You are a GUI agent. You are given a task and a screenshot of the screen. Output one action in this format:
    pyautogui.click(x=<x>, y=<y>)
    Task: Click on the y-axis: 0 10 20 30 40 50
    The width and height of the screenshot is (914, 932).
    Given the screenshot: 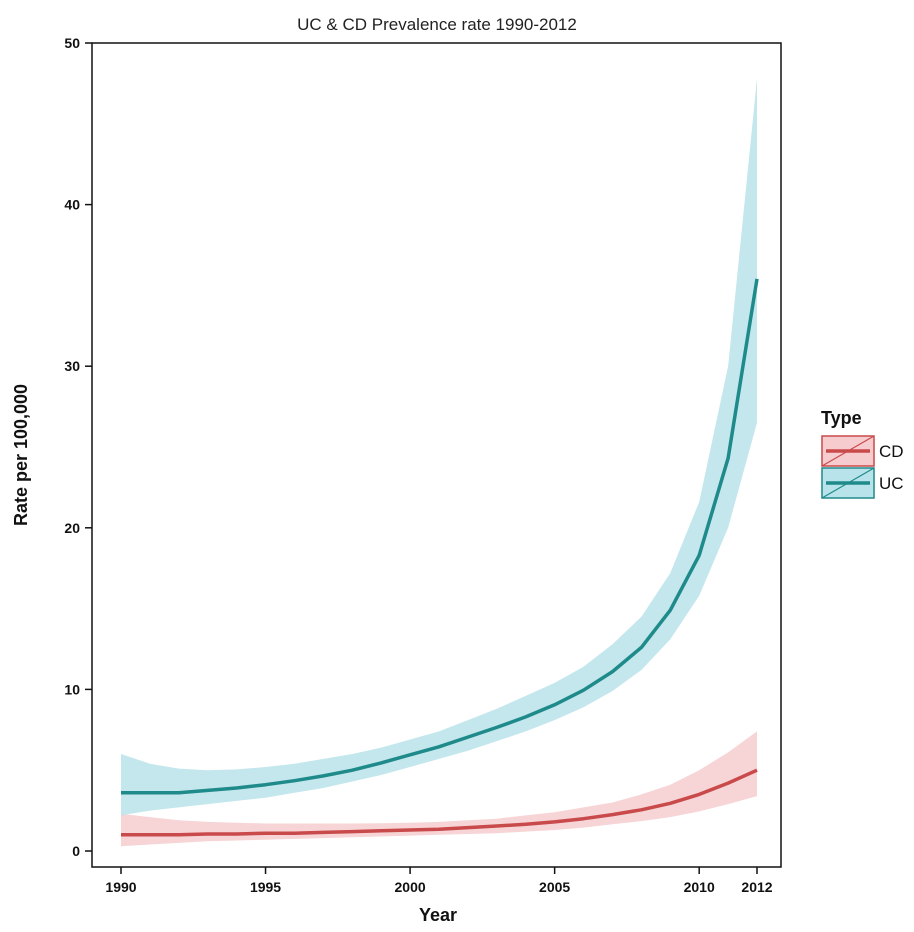 What is the action you would take?
    pyautogui.click(x=78, y=447)
    